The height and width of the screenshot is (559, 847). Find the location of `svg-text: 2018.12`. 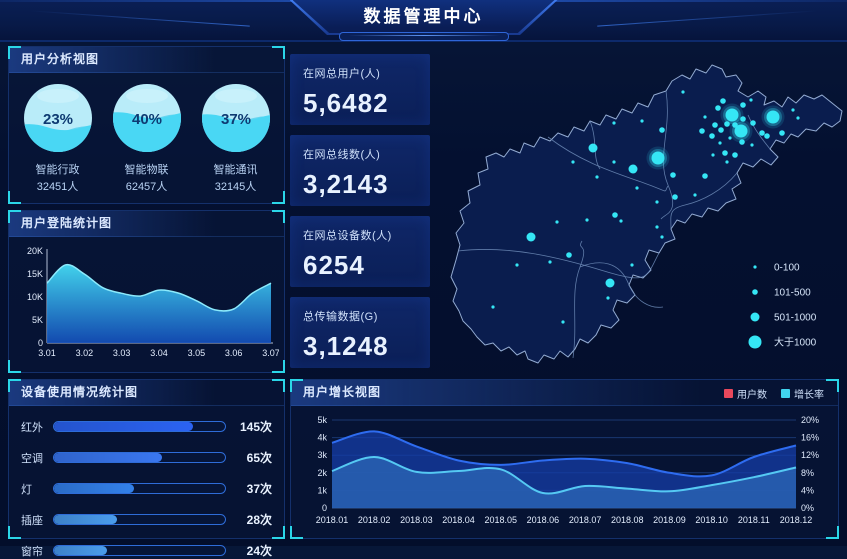

svg-text: 2018.12 is located at coordinates (796, 520).